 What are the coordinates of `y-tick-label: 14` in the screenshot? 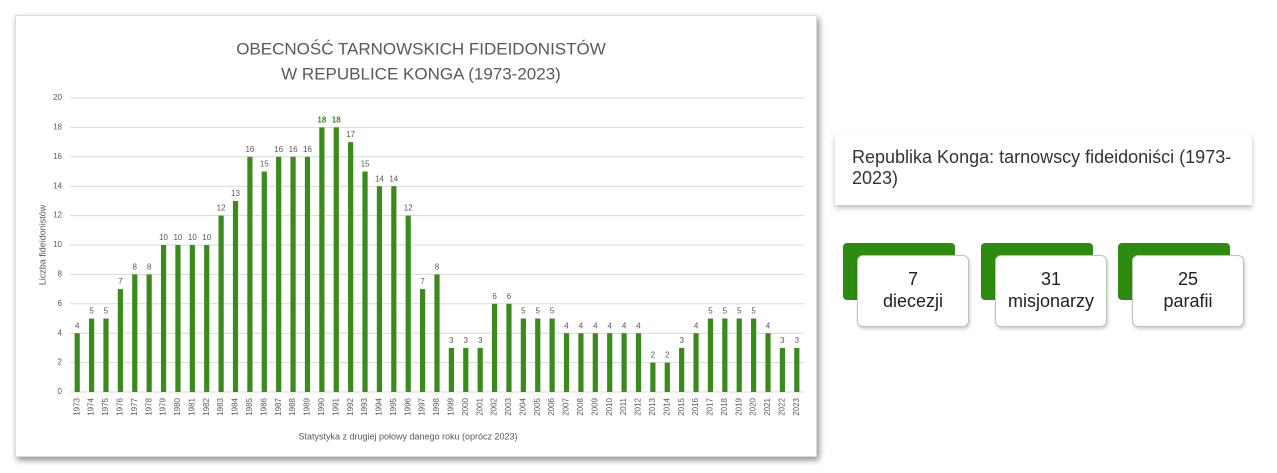 It's located at (57, 185).